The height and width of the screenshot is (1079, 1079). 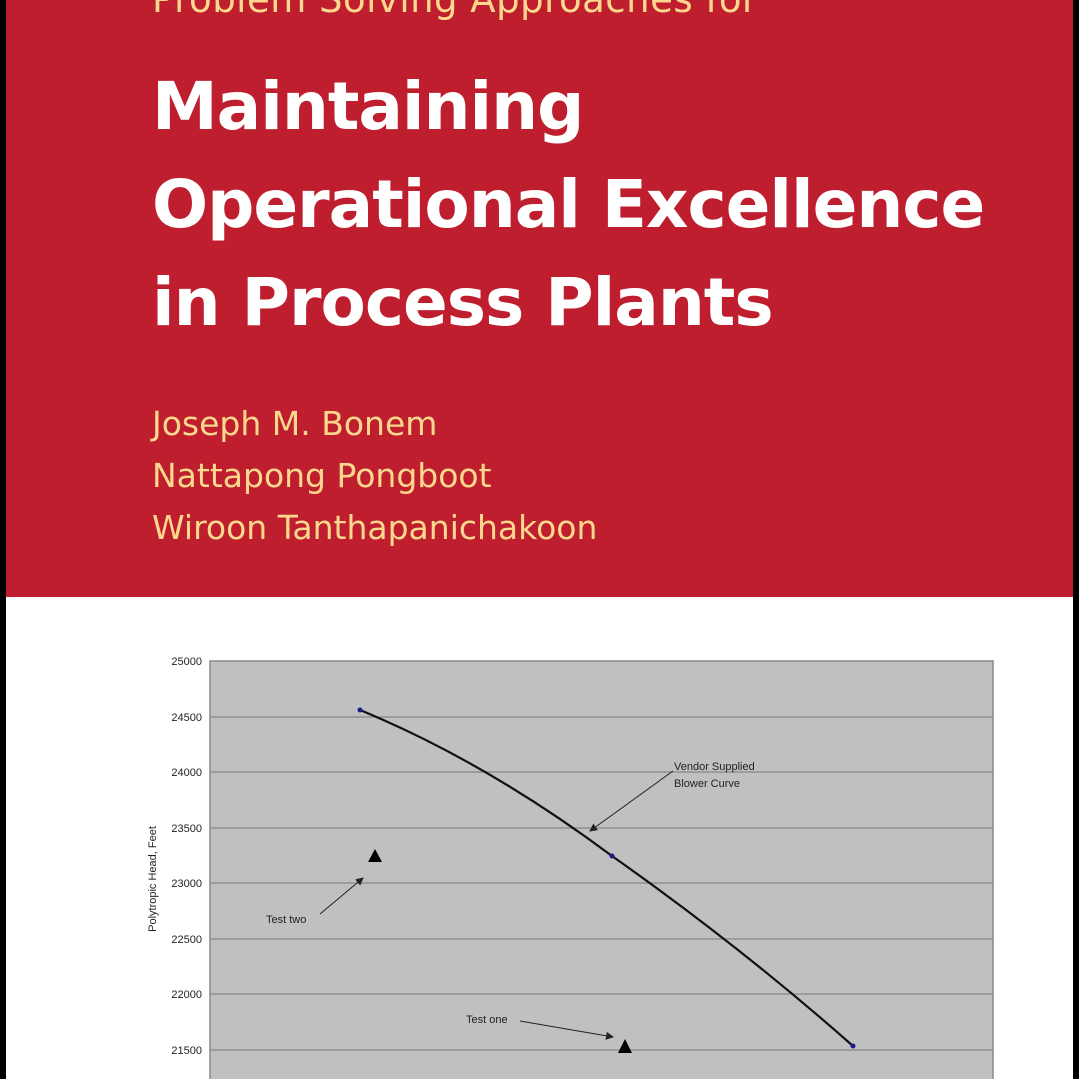 I want to click on title-line-1: Maintaining, so click(x=368, y=106).